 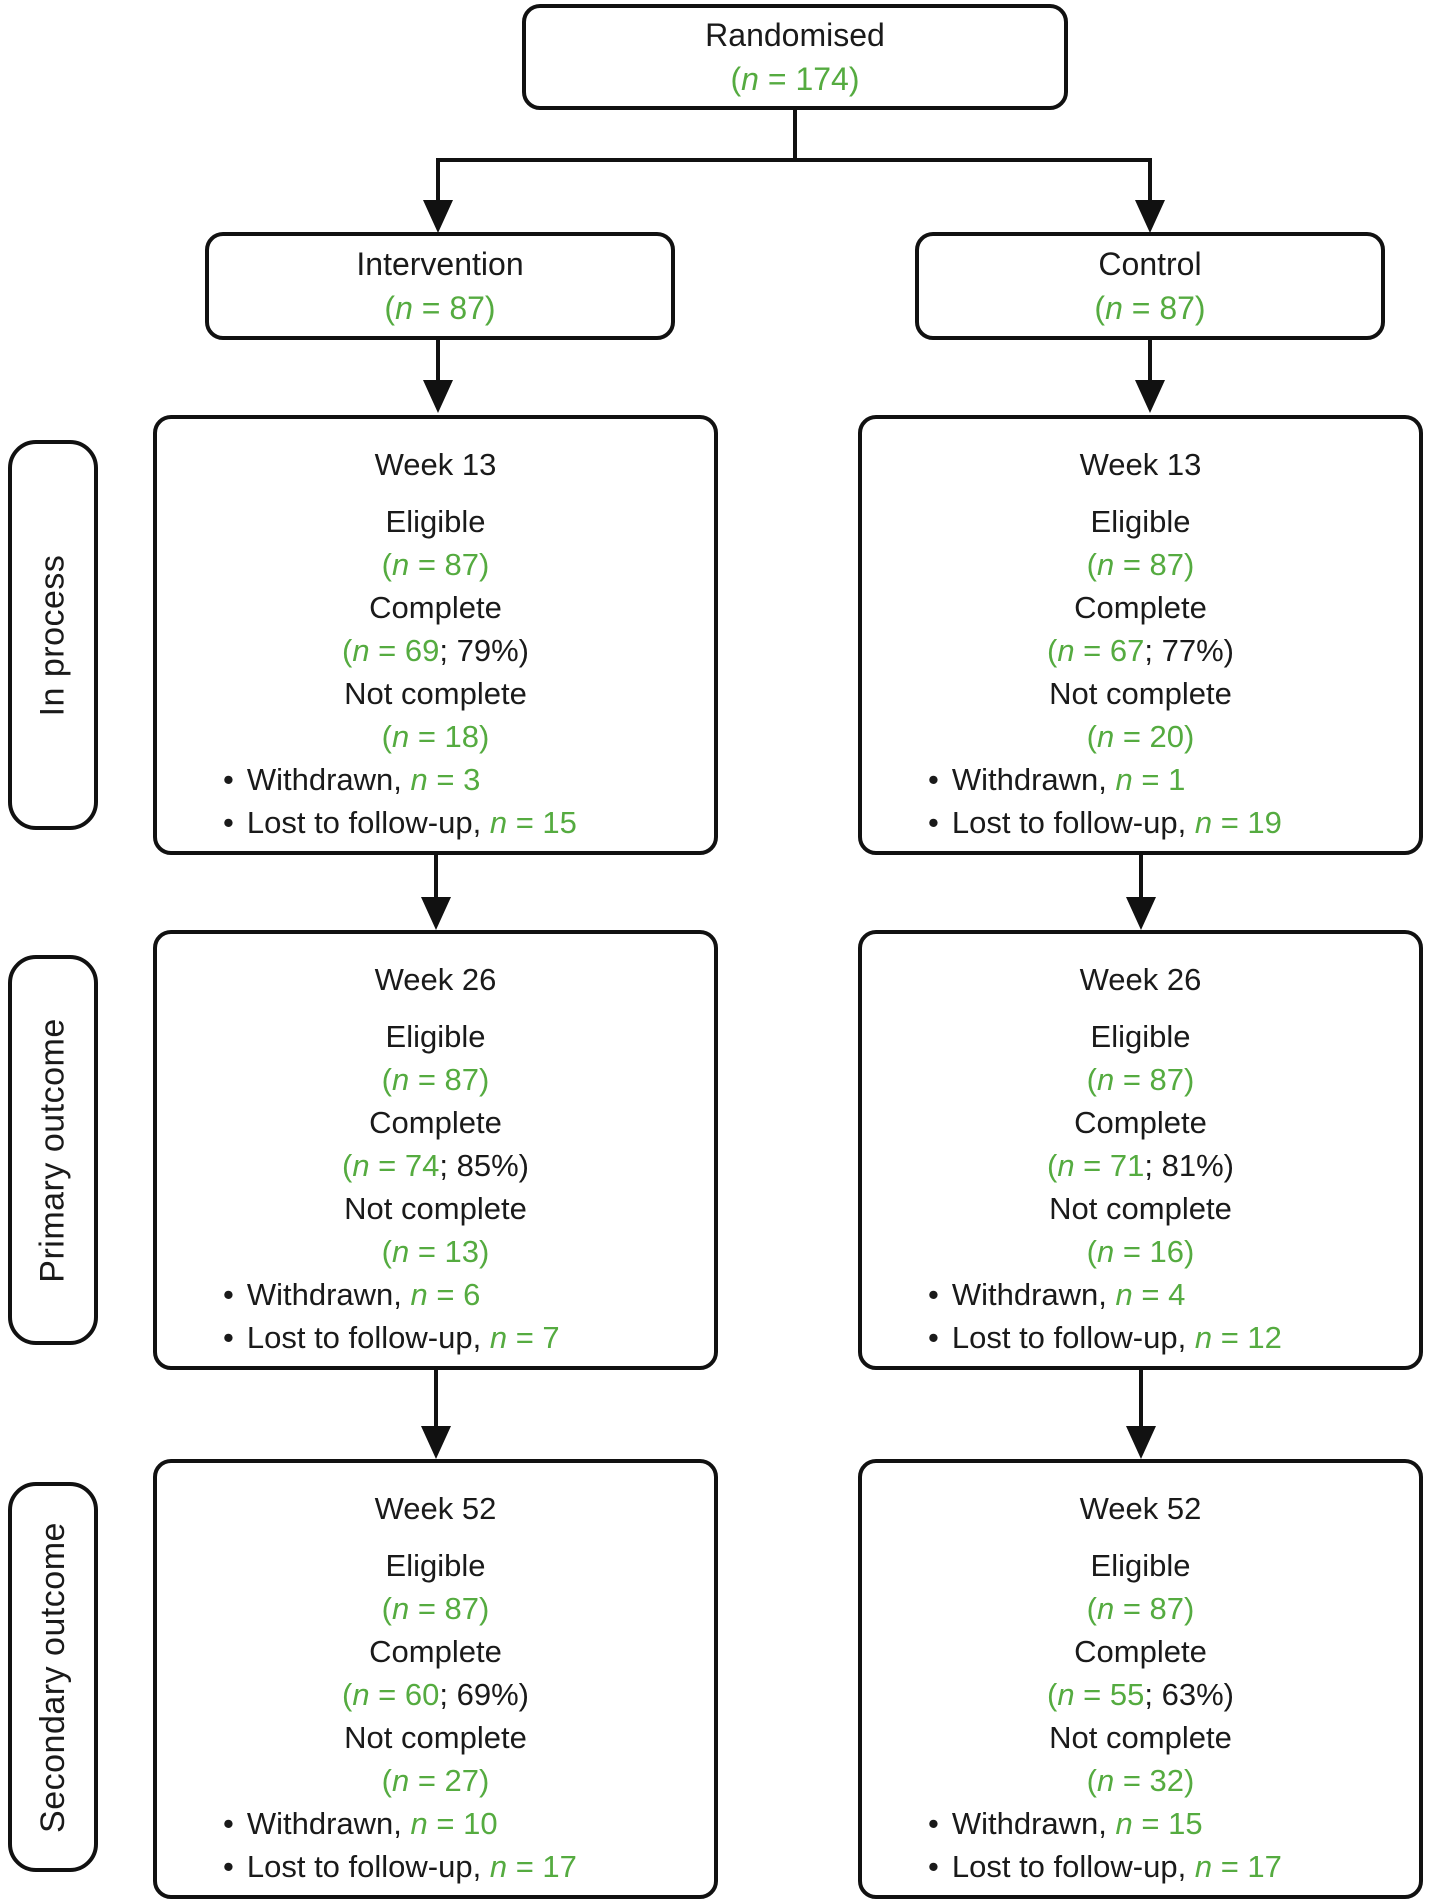 What do you see at coordinates (559, 822) in the screenshot?
I see `n-value-number: 15` at bounding box center [559, 822].